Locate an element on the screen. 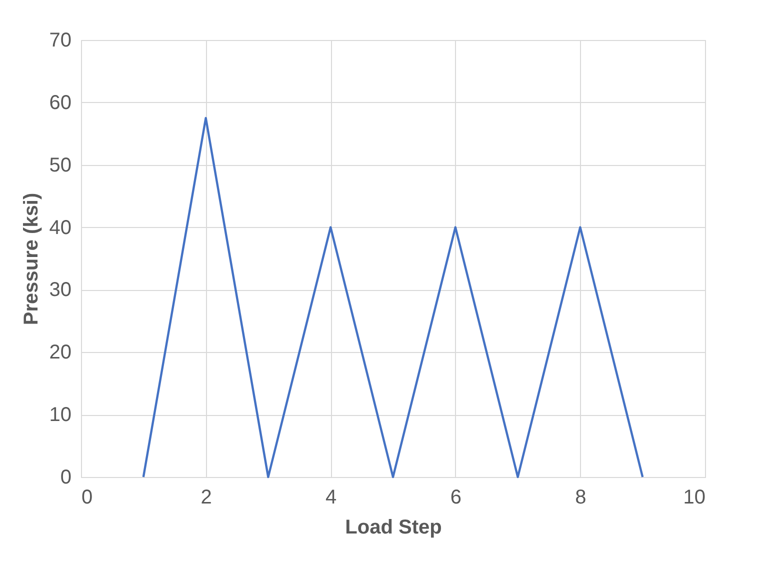  x-tick-label: 10 is located at coordinates (694, 497).